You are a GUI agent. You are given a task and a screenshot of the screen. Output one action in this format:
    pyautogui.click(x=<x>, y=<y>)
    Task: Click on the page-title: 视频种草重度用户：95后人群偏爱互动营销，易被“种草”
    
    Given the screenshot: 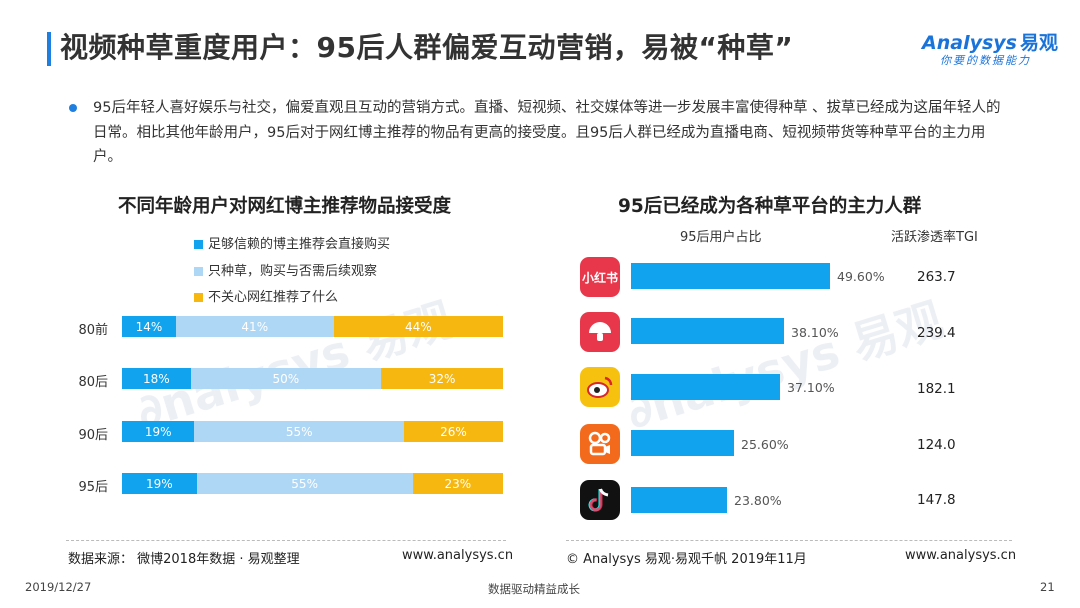 What is the action you would take?
    pyautogui.click(x=427, y=47)
    